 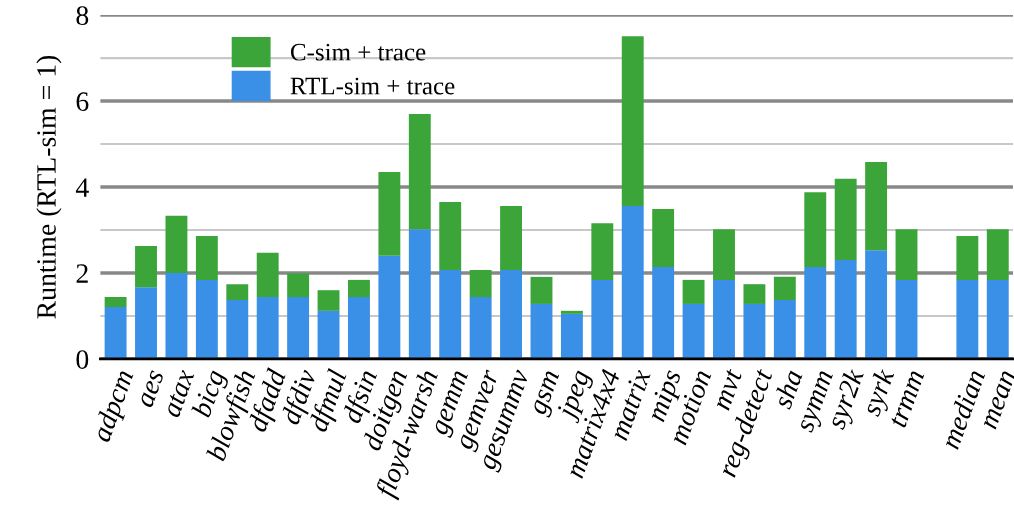 What do you see at coordinates (962, 409) in the screenshot?
I see `x-tick-label: median` at bounding box center [962, 409].